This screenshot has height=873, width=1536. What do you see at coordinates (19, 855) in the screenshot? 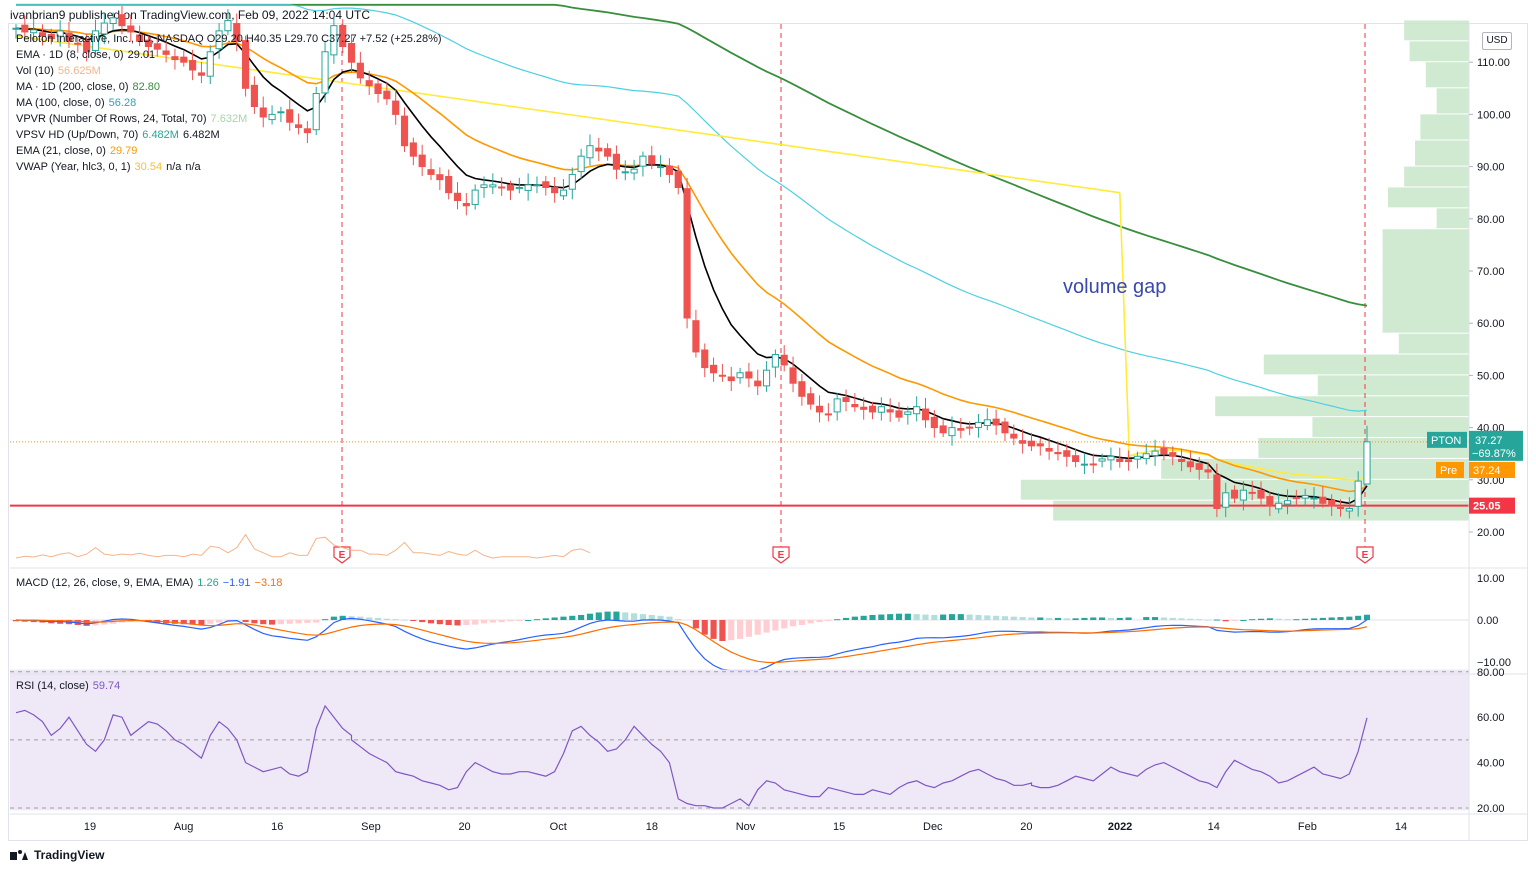
I see `tradingview-logo-icon` at bounding box center [19, 855].